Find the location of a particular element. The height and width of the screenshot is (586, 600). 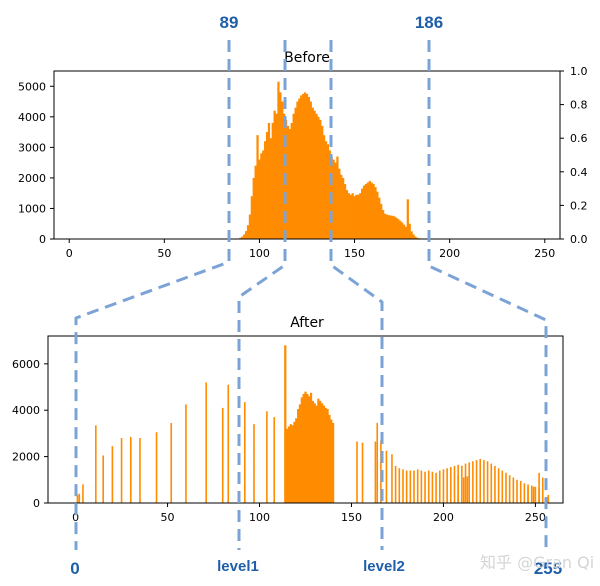

guide-level2 is located at coordinates (356, 295).